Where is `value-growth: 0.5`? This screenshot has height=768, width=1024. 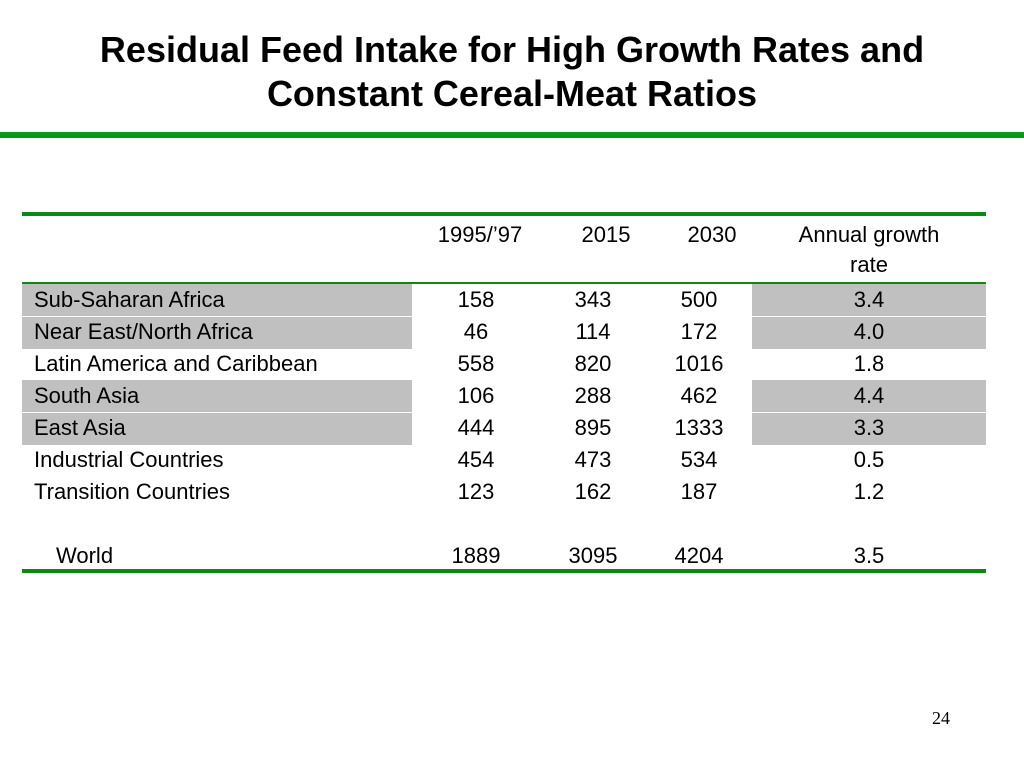
value-growth: 0.5 is located at coordinates (869, 459).